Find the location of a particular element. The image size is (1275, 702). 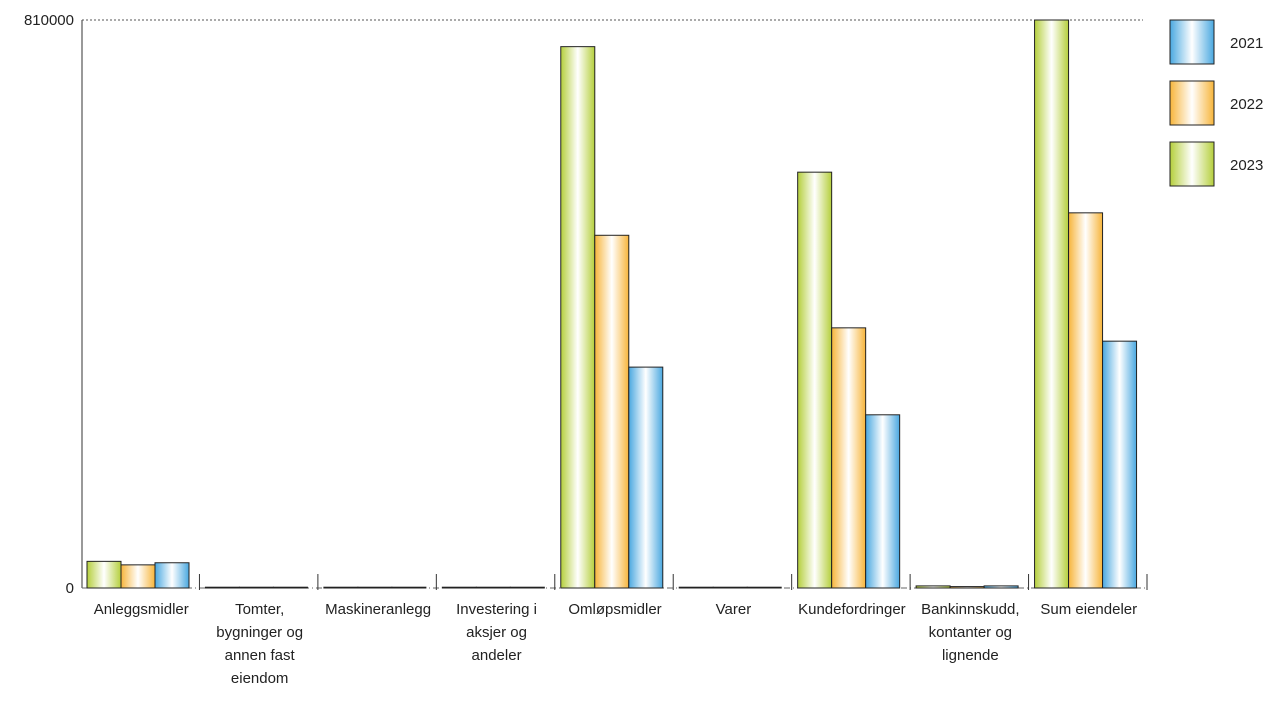

x-tick-label: Omløpsmidler is located at coordinates (614, 609).